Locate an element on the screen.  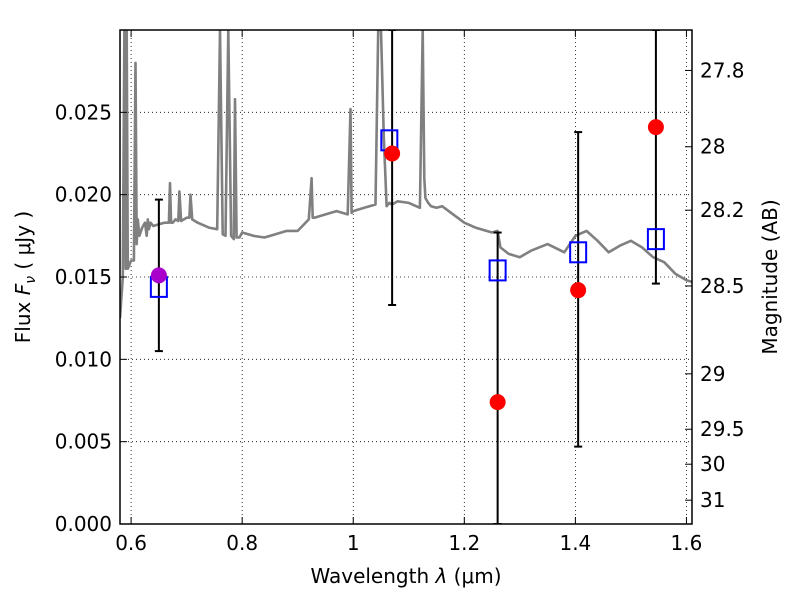
y2-tick-label: 29 is located at coordinates (712, 374).